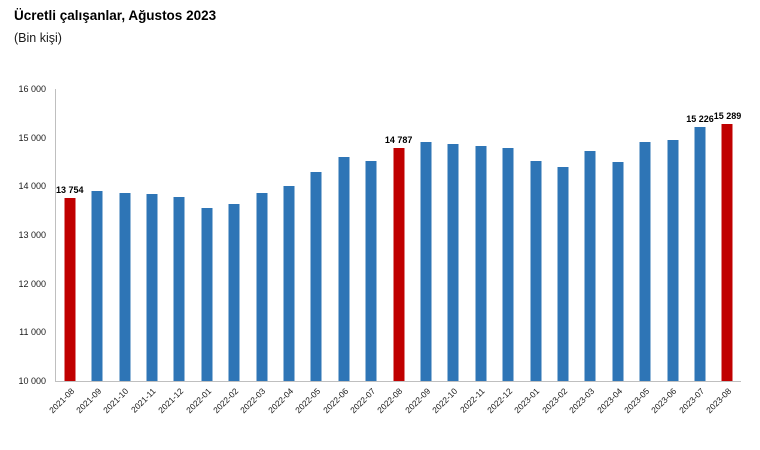  I want to click on bar-data-label: 13 754, so click(69, 190).